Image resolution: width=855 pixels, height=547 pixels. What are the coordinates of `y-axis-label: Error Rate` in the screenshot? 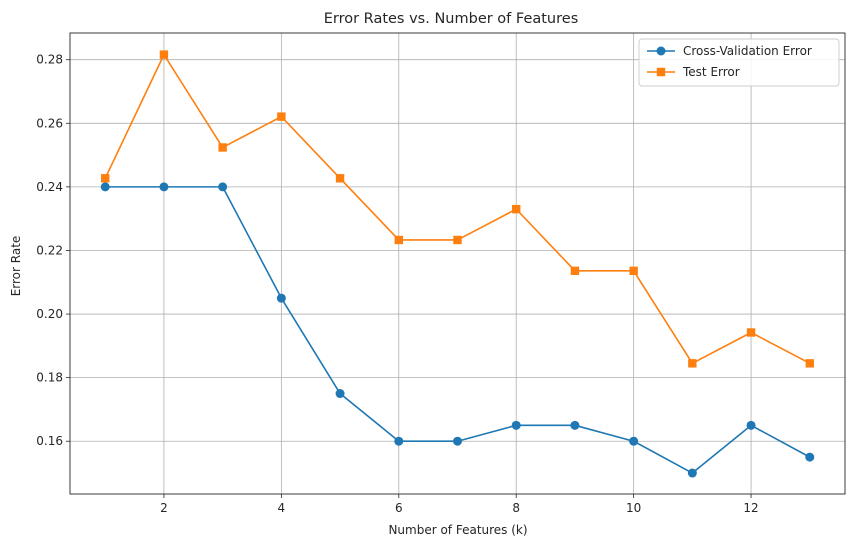 It's located at (16, 266).